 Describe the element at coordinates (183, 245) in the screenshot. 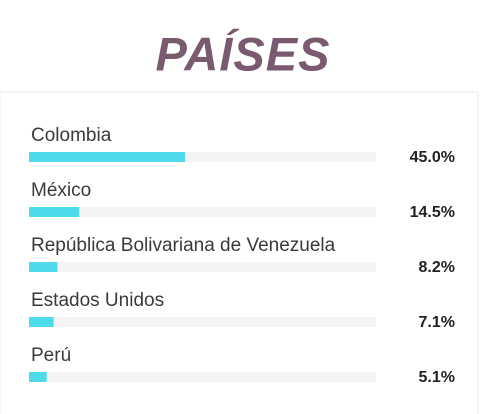

I see `category-label: República Bolivariana de Venezuela` at that location.